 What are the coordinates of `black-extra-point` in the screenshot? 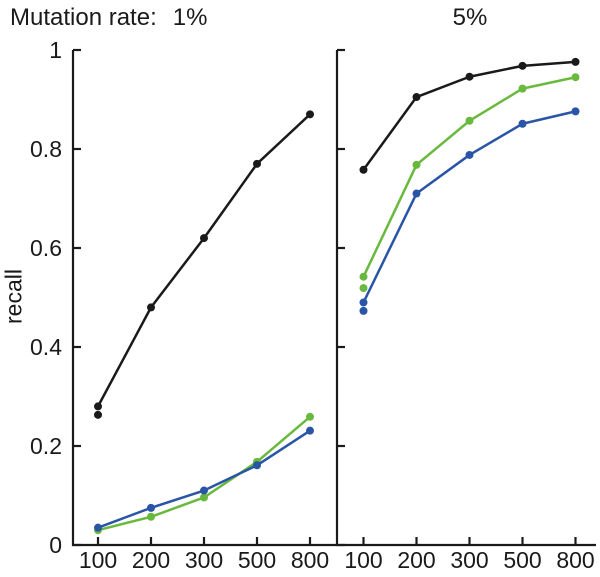 It's located at (98, 414).